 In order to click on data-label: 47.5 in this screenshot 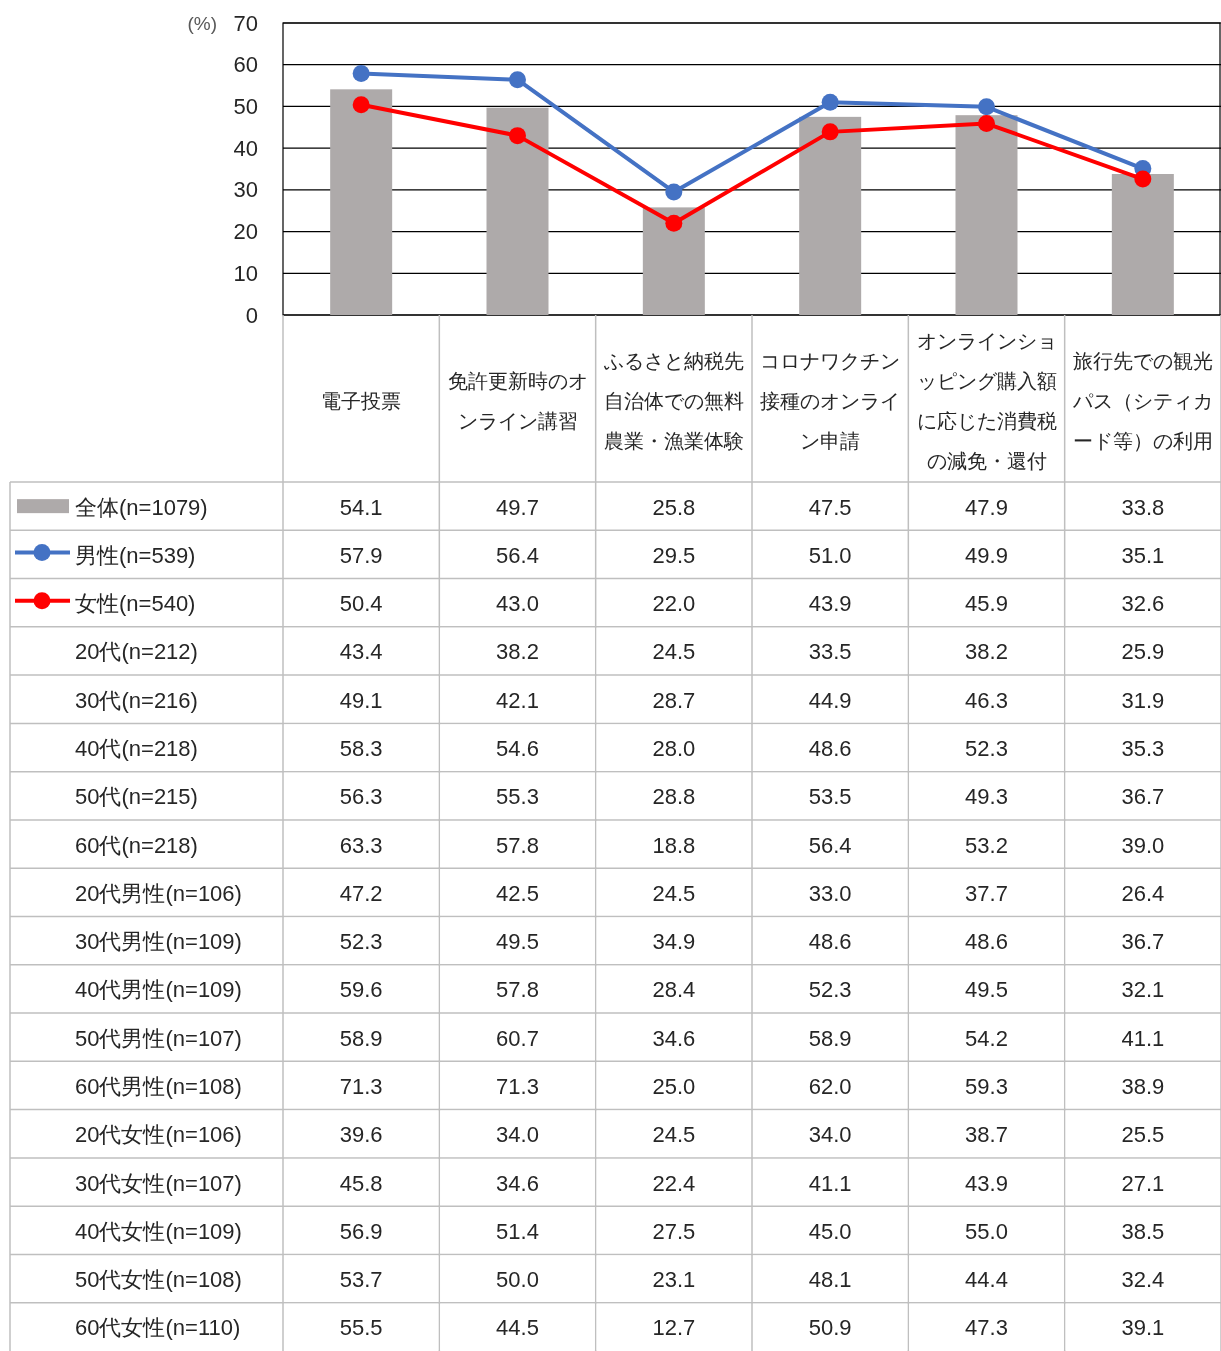, I will do `click(830, 507)`.